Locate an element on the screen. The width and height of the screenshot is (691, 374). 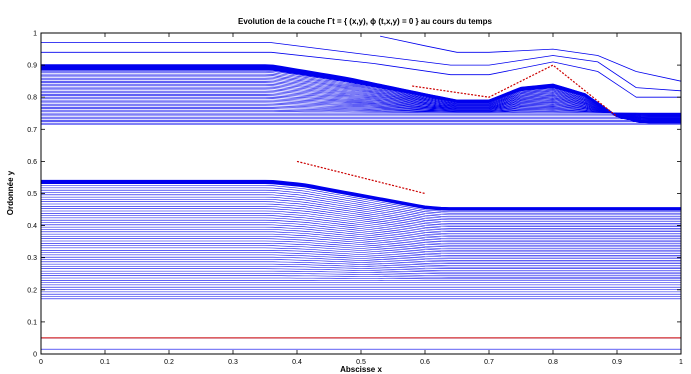
y-axis-label: Ordonnée y is located at coordinates (10, 192).